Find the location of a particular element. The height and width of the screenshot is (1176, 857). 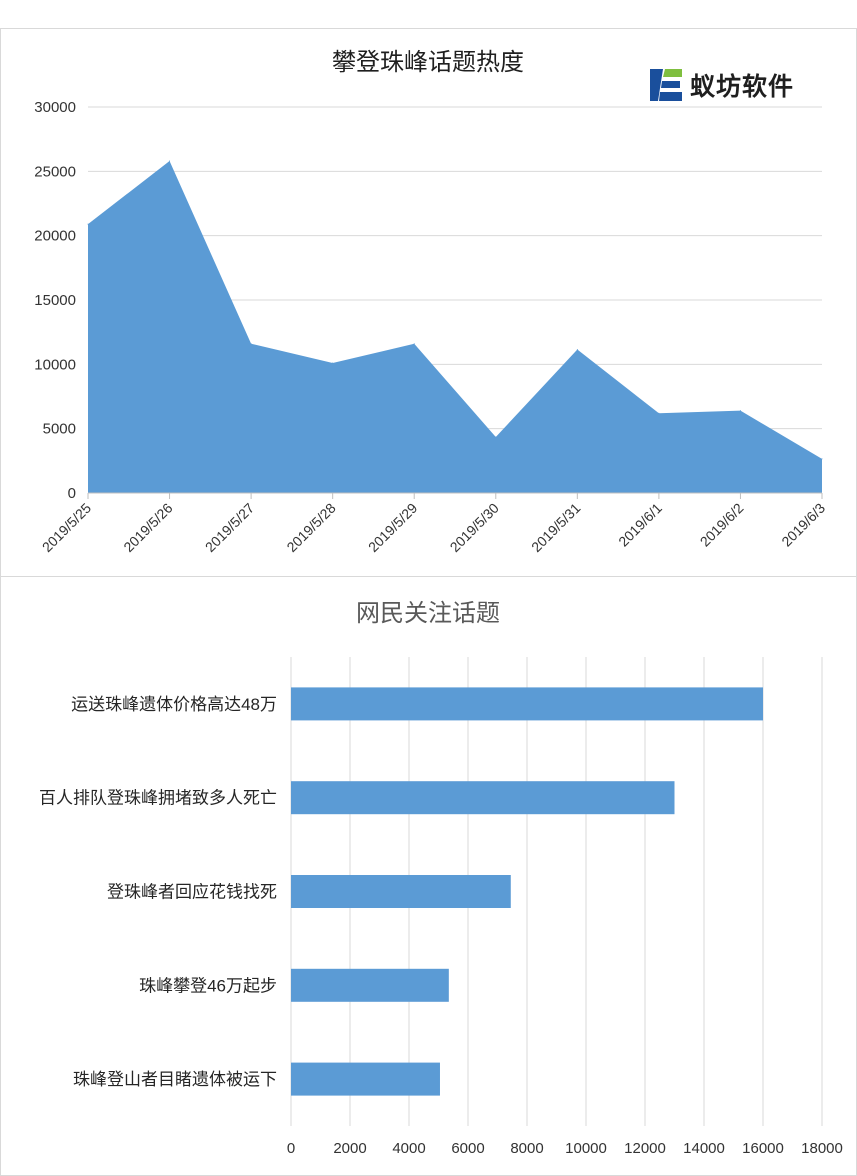

bar-x-tick-label: 16000 is located at coordinates (763, 1148).